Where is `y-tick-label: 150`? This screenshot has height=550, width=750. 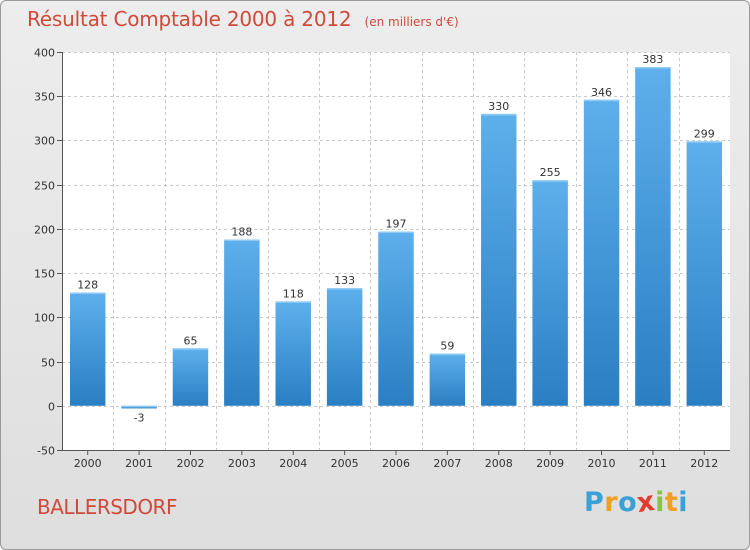
y-tick-label: 150 is located at coordinates (44, 274).